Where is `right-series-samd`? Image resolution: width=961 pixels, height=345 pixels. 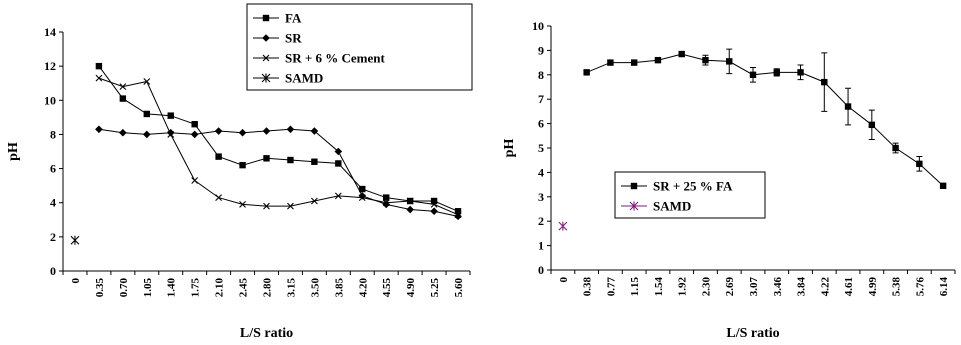
right-series-samd is located at coordinates (563, 226).